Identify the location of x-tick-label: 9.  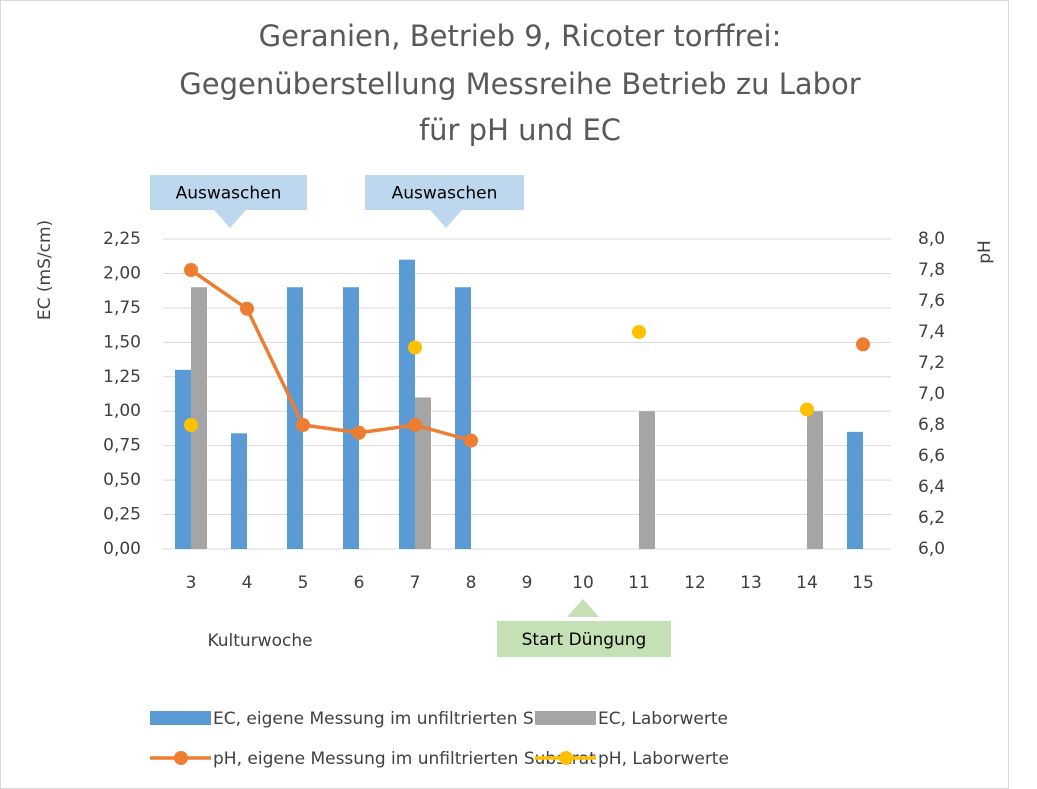
(527, 583).